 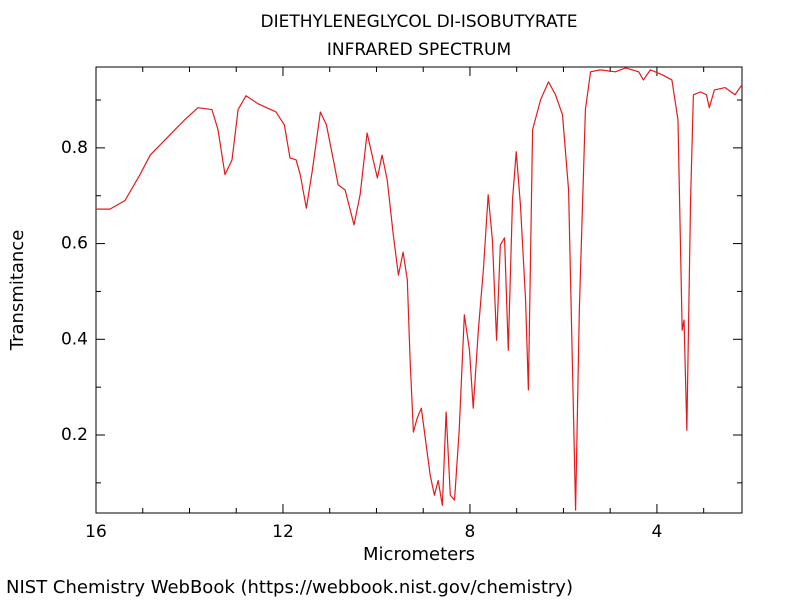 What do you see at coordinates (74, 148) in the screenshot?
I see `y-tick-label: 0.8` at bounding box center [74, 148].